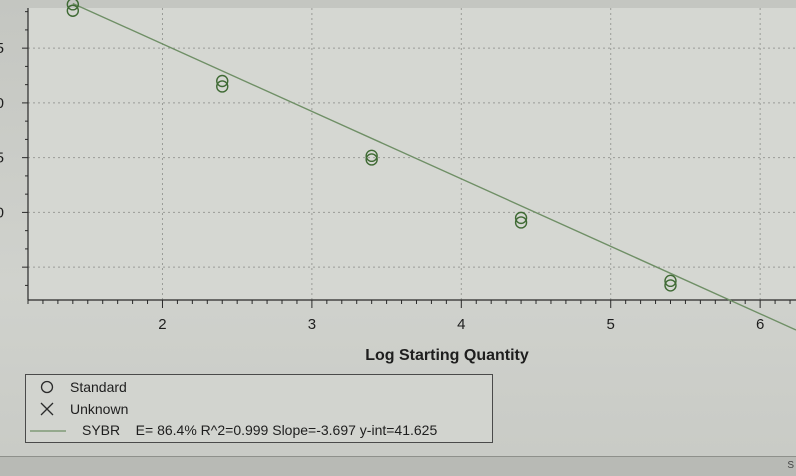 The height and width of the screenshot is (476, 796). Describe the element at coordinates (54, 430) in the screenshot. I see `line-icon` at that location.